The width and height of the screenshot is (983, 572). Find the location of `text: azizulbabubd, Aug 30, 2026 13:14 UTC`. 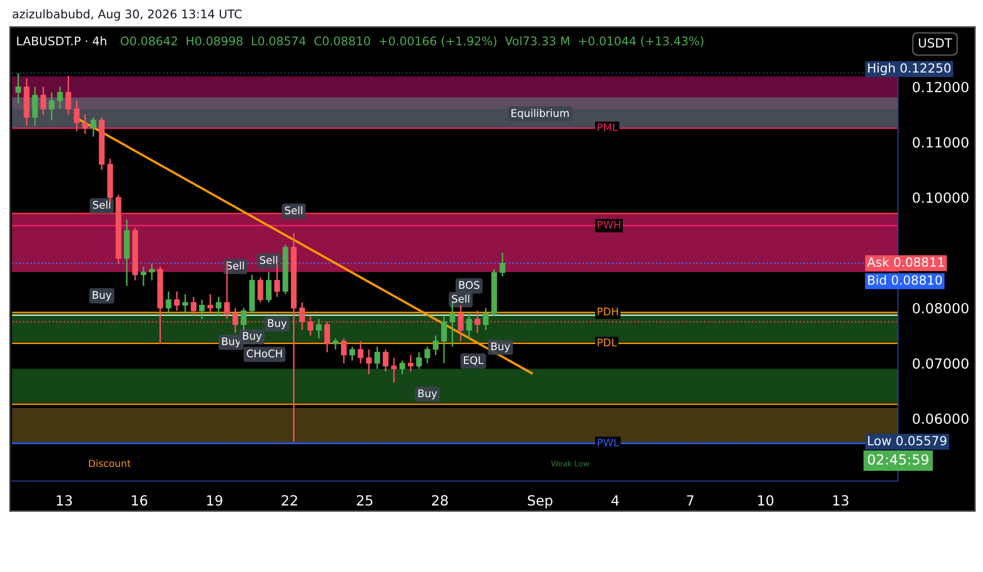

text: azizulbabubd, Aug 30, 2026 13:14 UTC is located at coordinates (127, 15).